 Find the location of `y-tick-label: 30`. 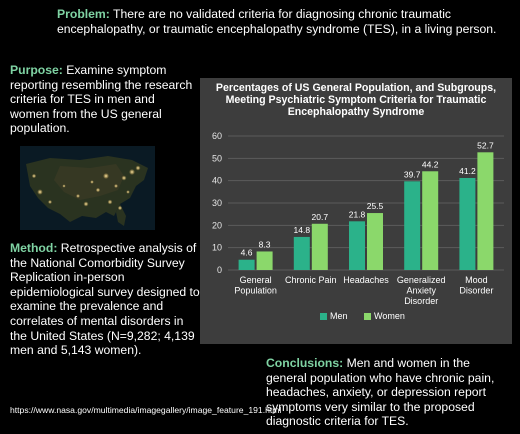

y-tick-label: 30 is located at coordinates (217, 203).